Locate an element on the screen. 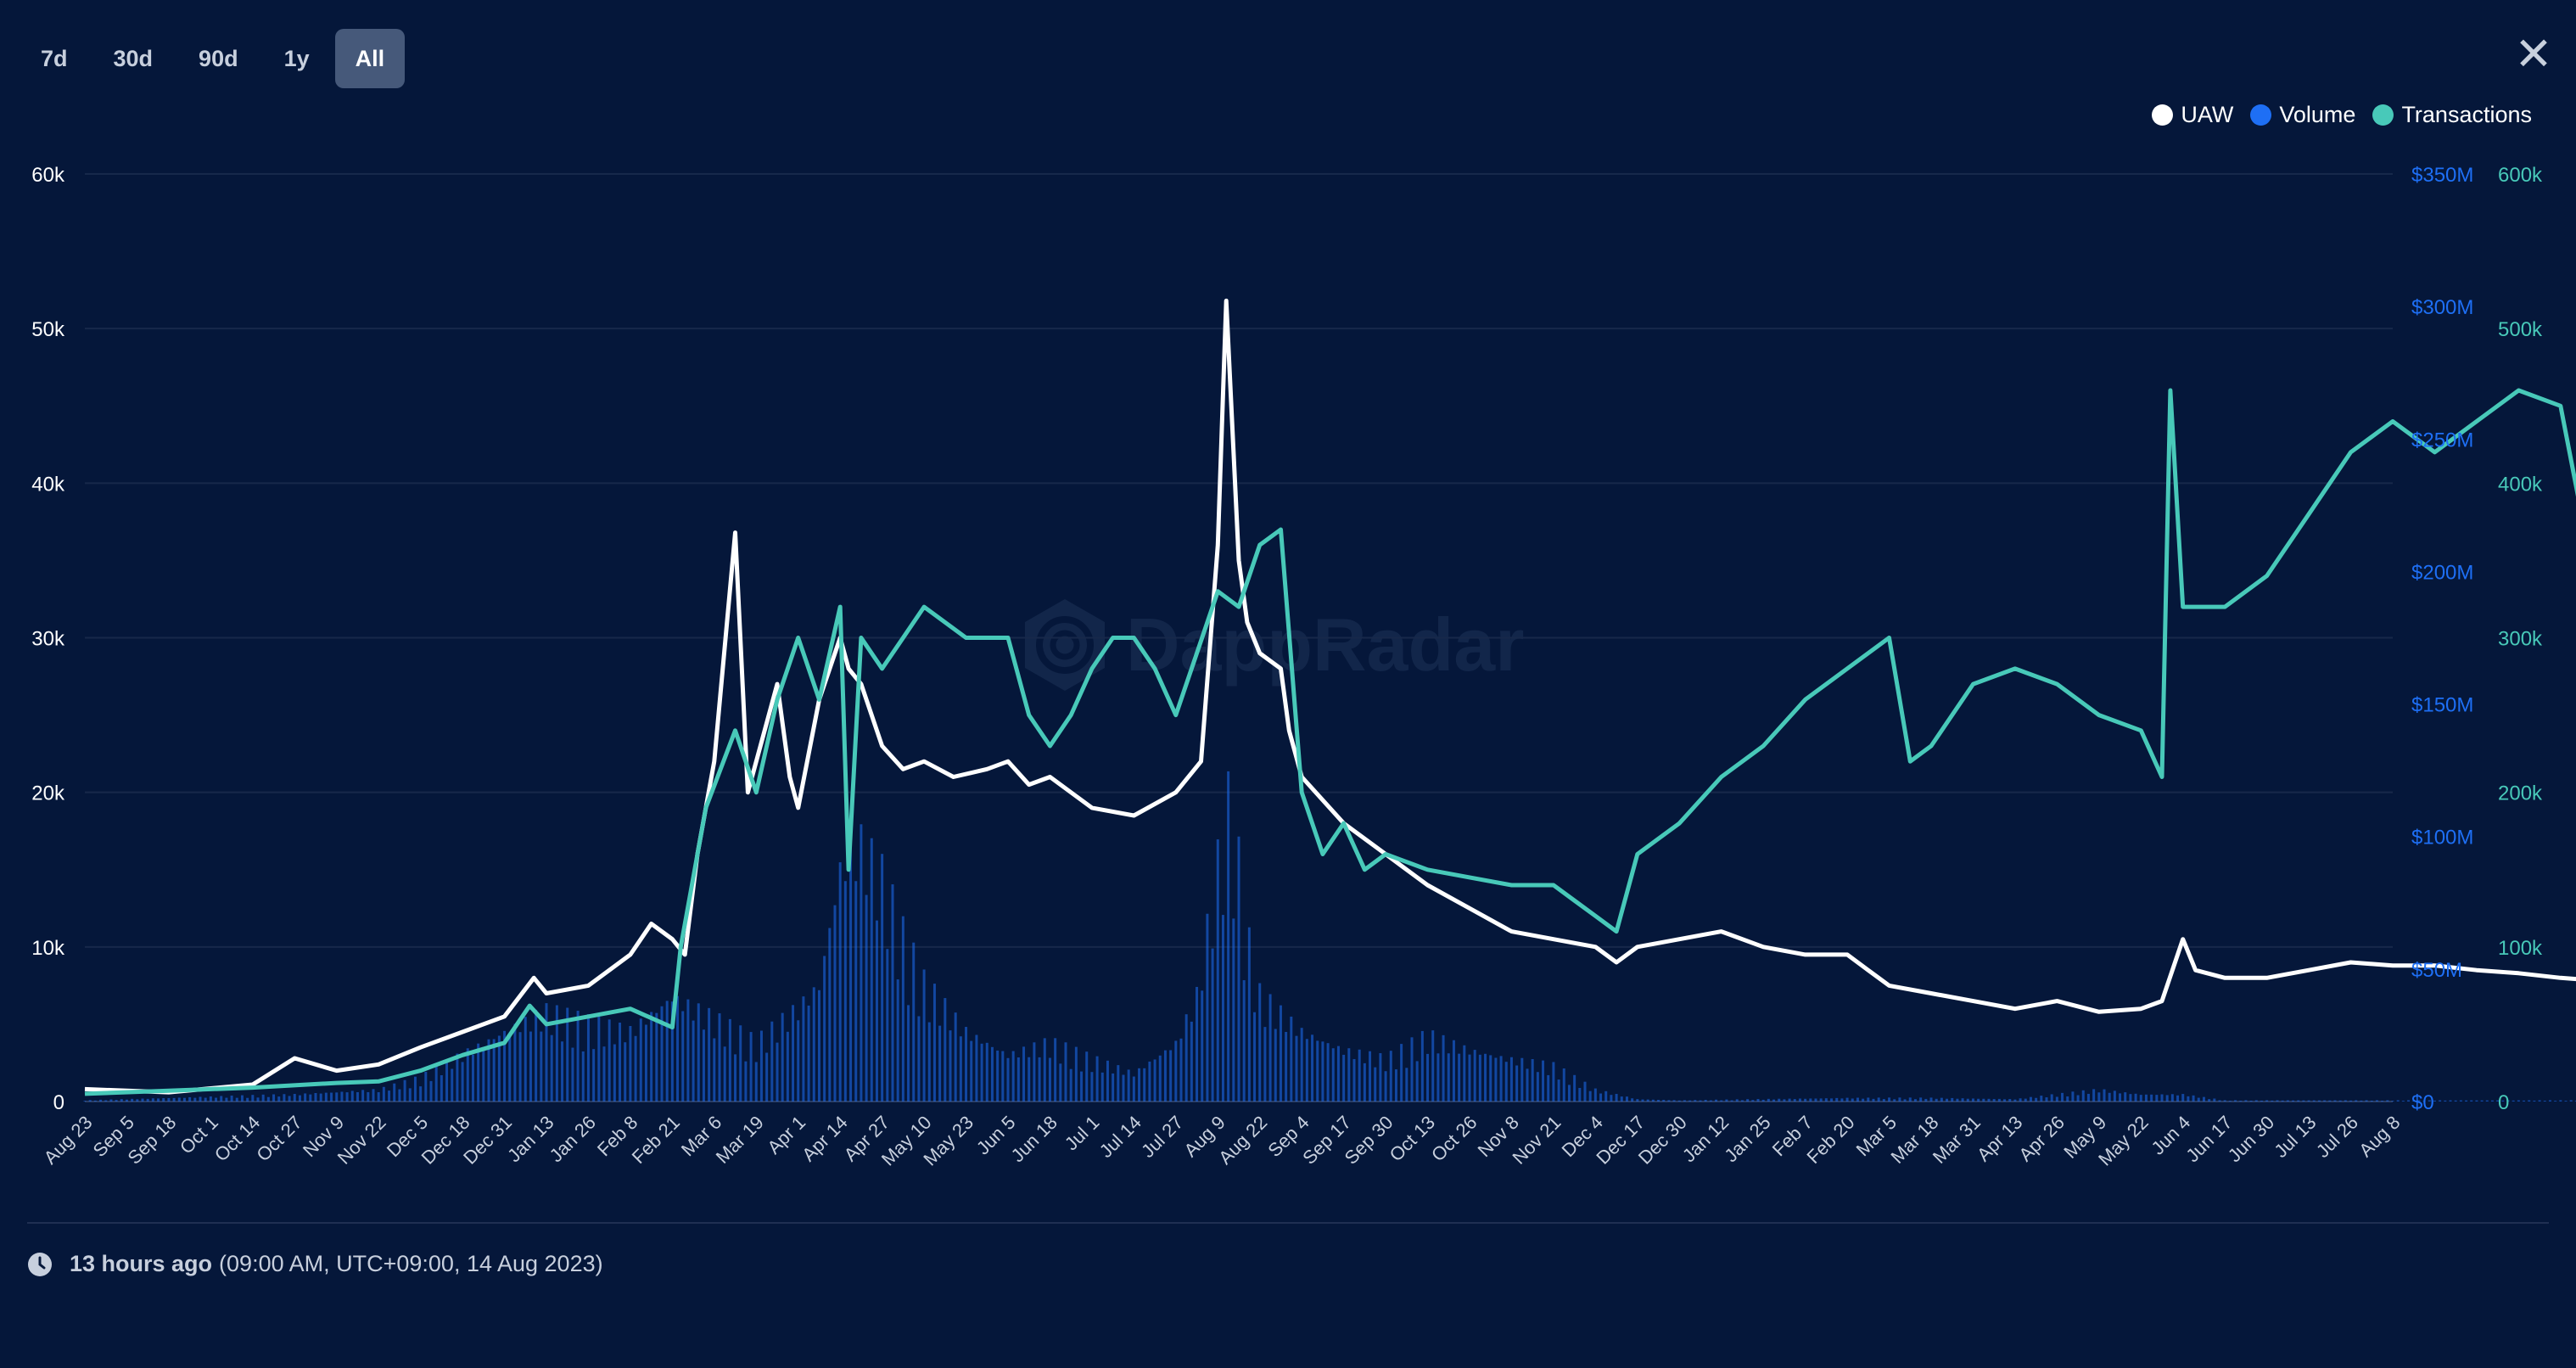 The height and width of the screenshot is (1368, 2576). legend-item-uaw: UAW is located at coordinates (2192, 115).